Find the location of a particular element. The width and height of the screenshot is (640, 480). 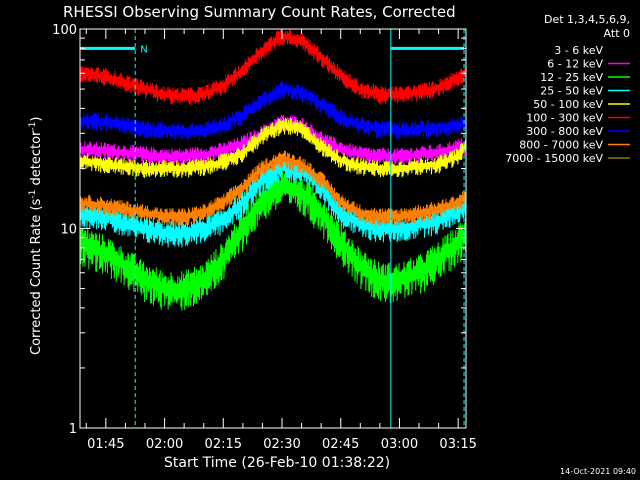

y-tick-label: 100 is located at coordinates (64, 30).